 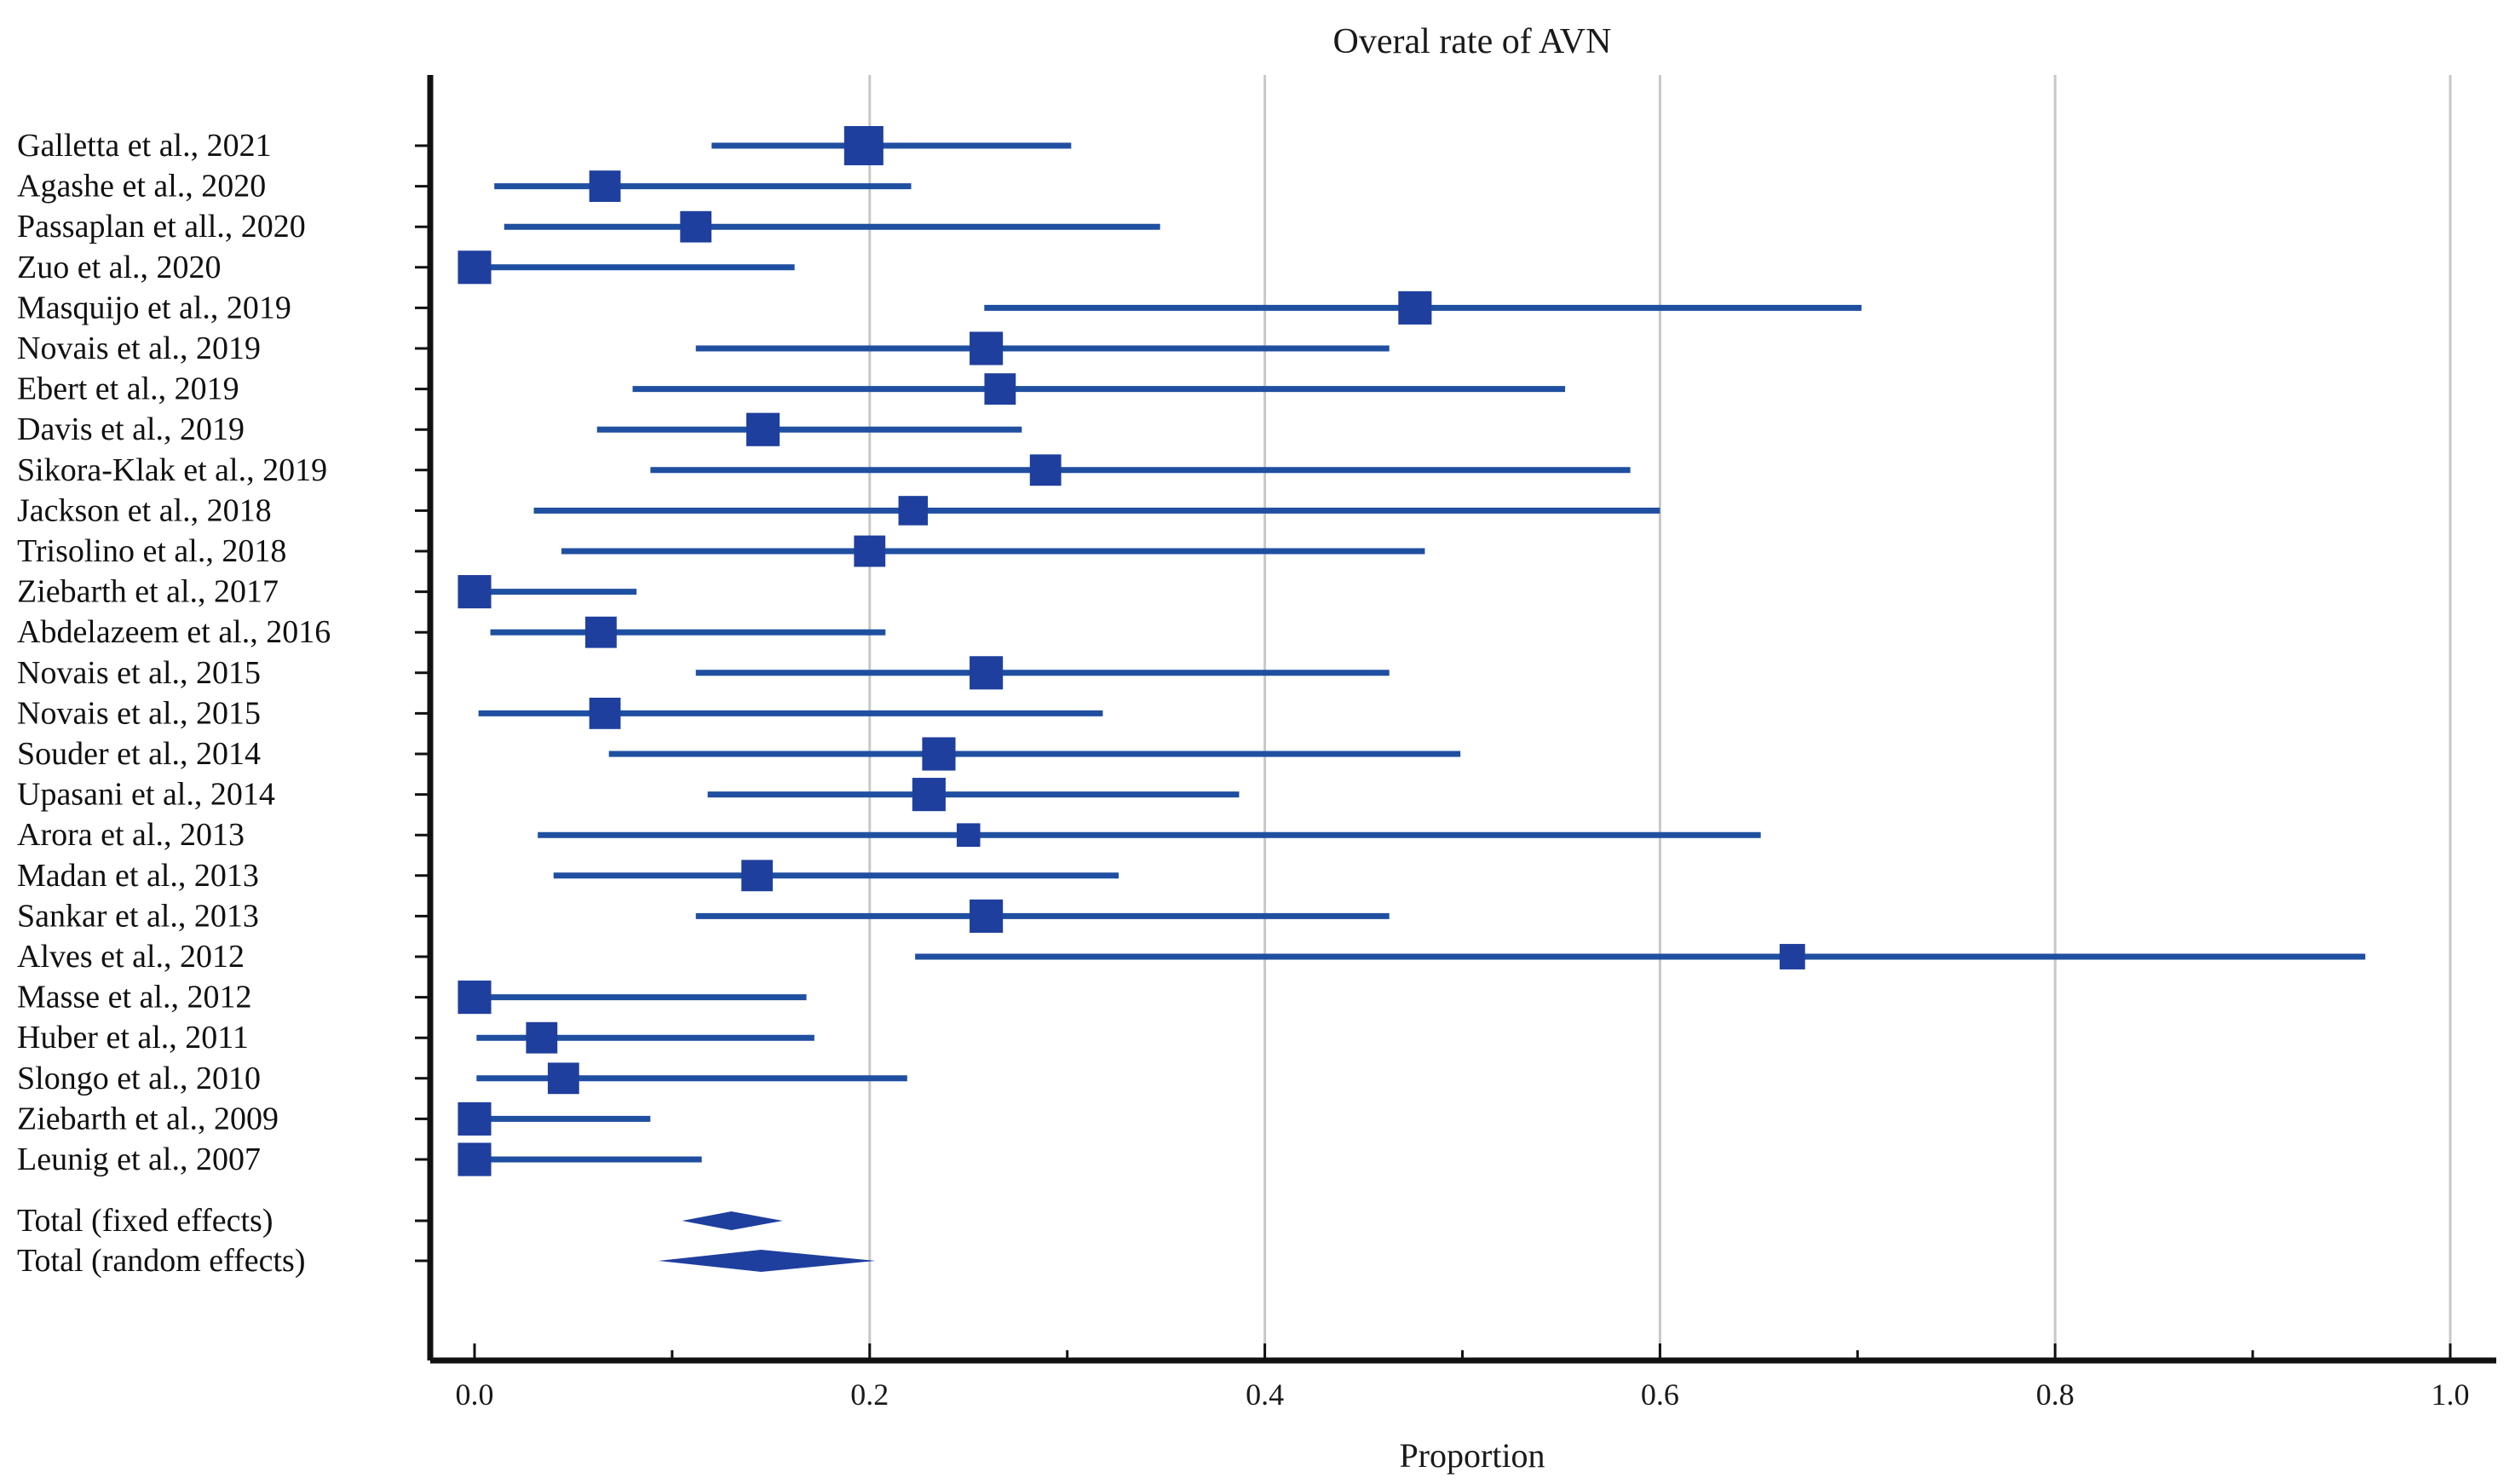 I want to click on study-label: Upasani et al., 2014, so click(x=146, y=795).